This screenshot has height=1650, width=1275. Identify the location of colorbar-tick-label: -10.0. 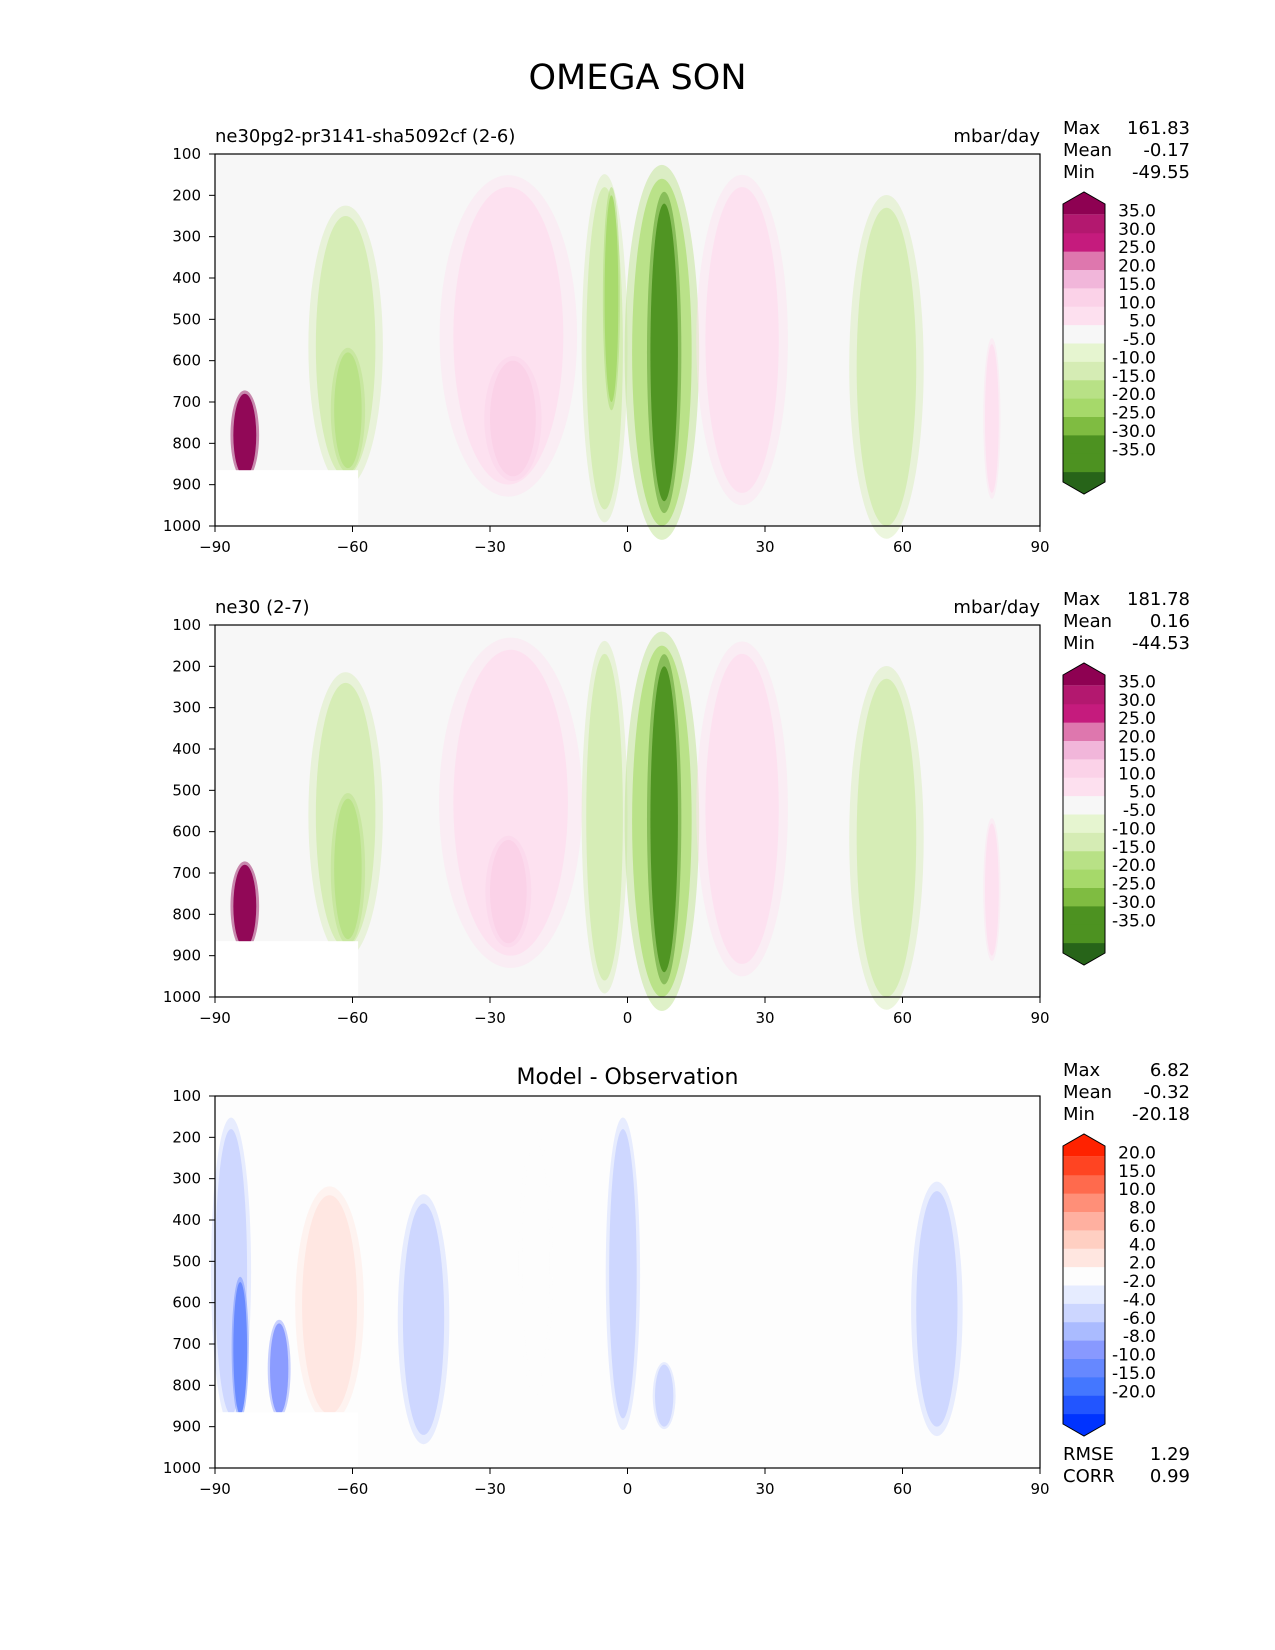
(1134, 829).